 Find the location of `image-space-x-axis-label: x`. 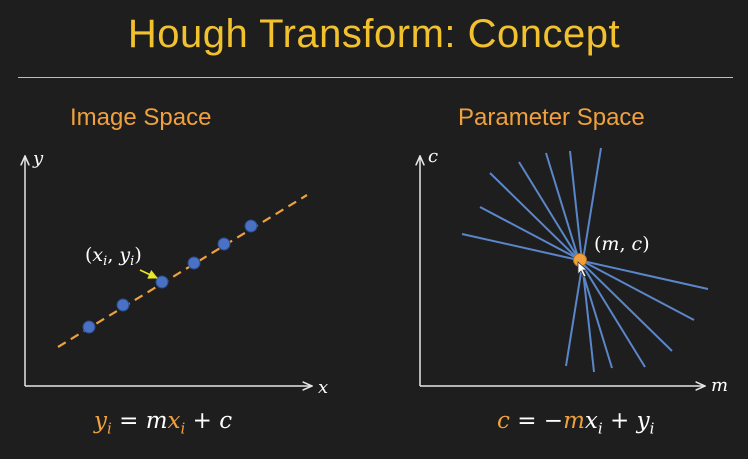

image-space-x-axis-label: x is located at coordinates (323, 387).